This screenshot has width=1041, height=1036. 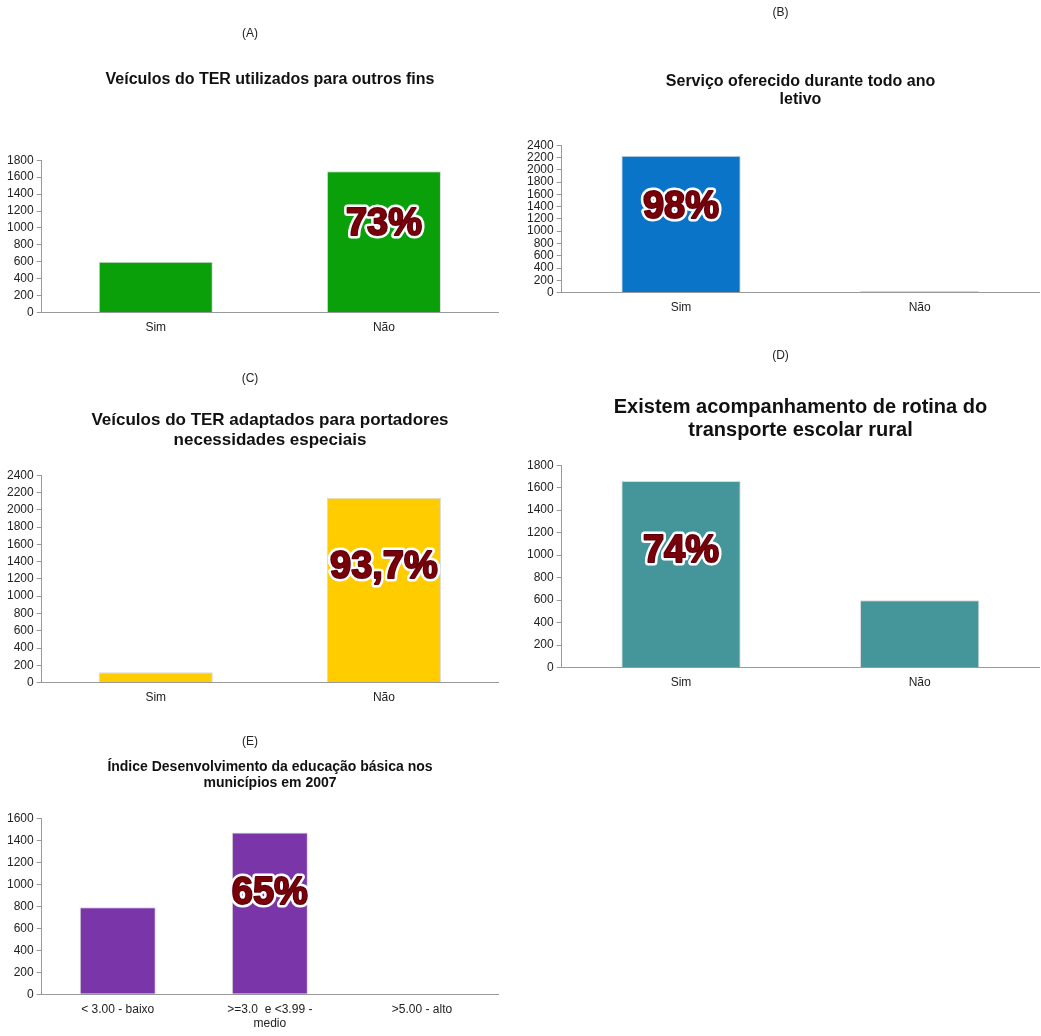 I want to click on chart-subtitle: (C), so click(x=250, y=378).